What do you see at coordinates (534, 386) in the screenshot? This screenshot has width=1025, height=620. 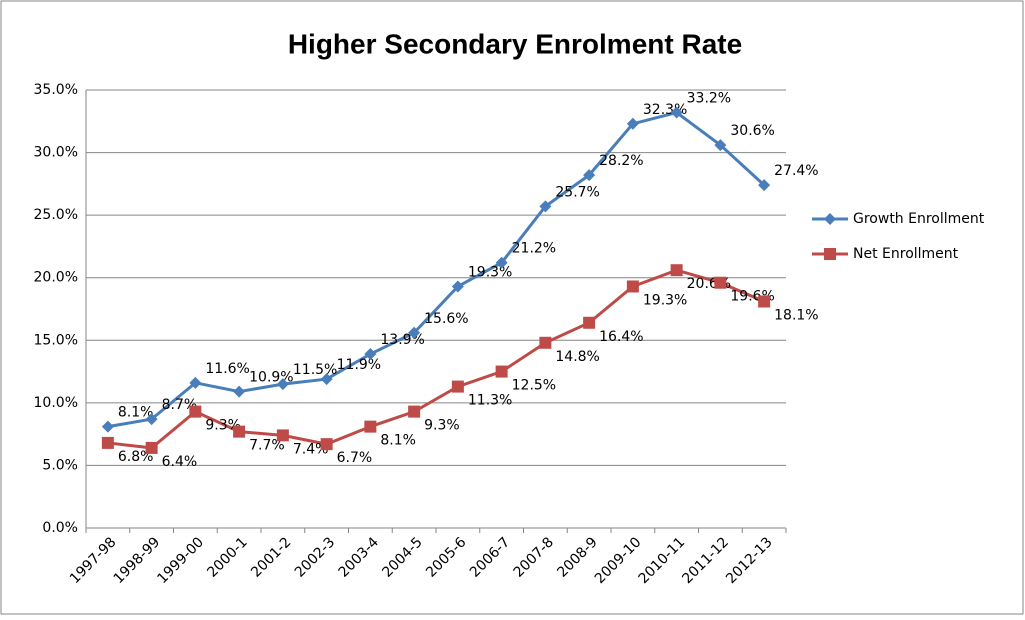 I see `data-label: 12.5%` at bounding box center [534, 386].